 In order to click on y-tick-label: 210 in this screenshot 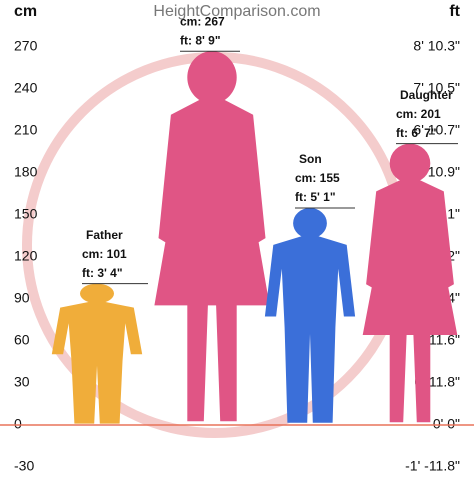, I will do `click(26, 130)`.